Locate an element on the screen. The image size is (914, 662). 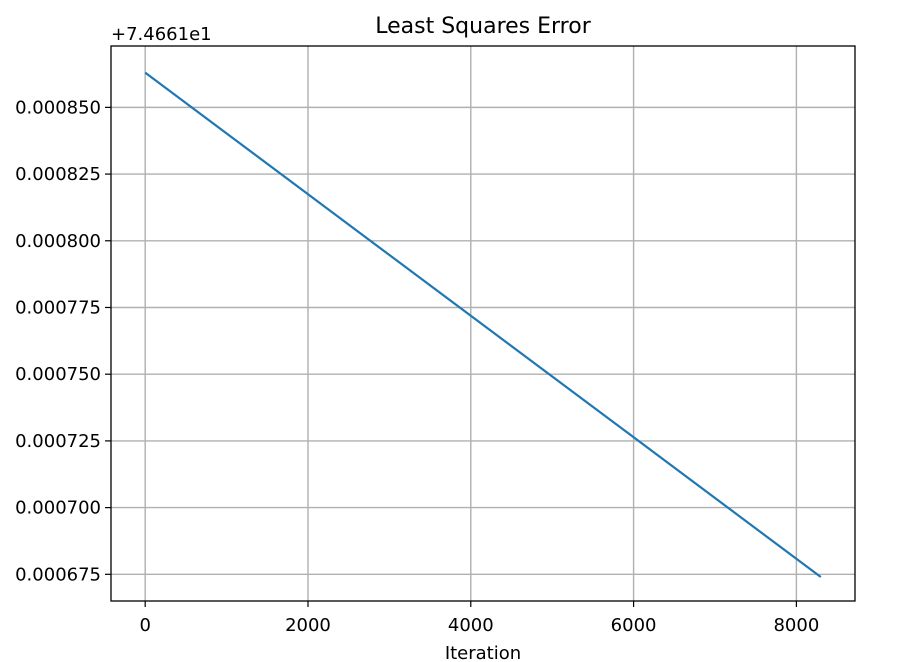
x-tick-label: 0 is located at coordinates (144, 625).